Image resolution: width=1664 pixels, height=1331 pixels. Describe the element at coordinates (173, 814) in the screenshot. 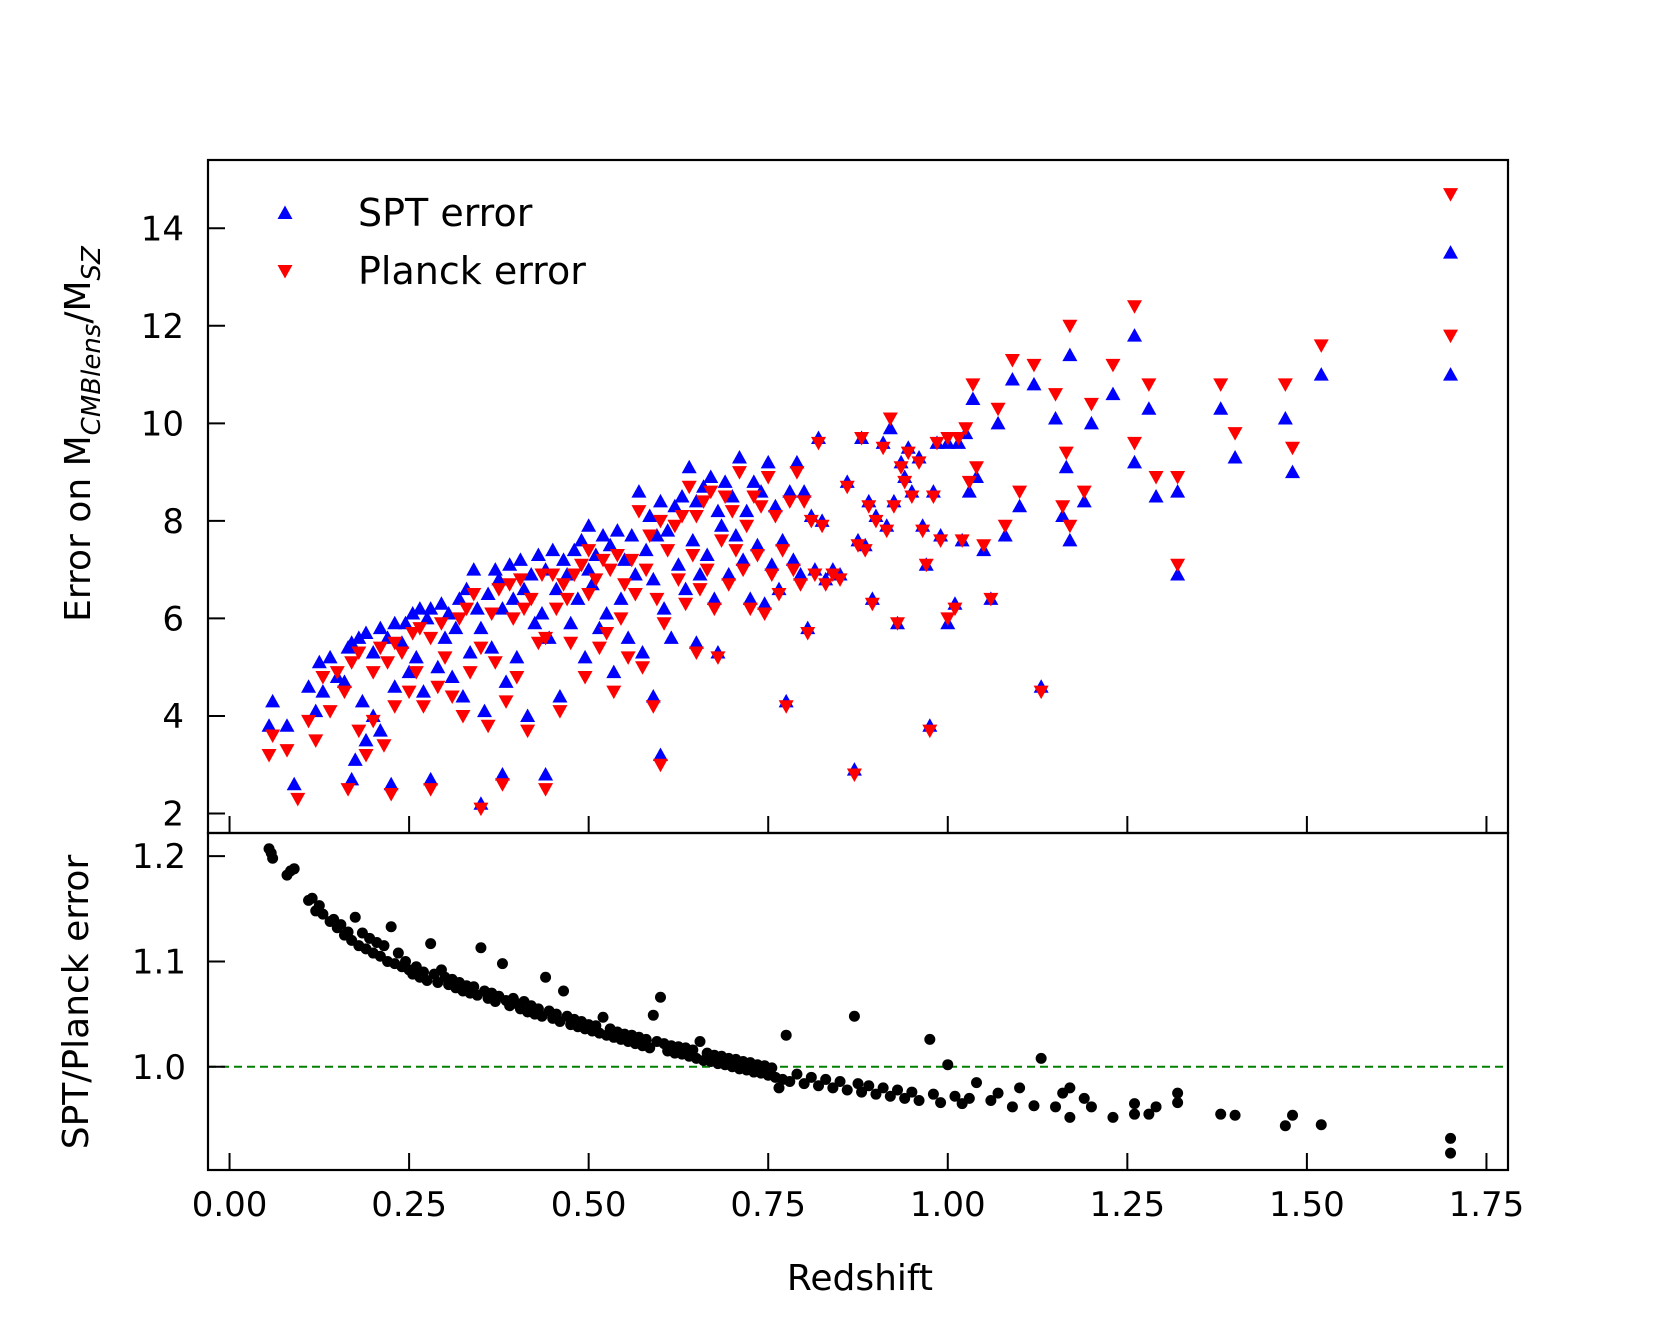

I see `top-ytick-label-2: 2` at that location.